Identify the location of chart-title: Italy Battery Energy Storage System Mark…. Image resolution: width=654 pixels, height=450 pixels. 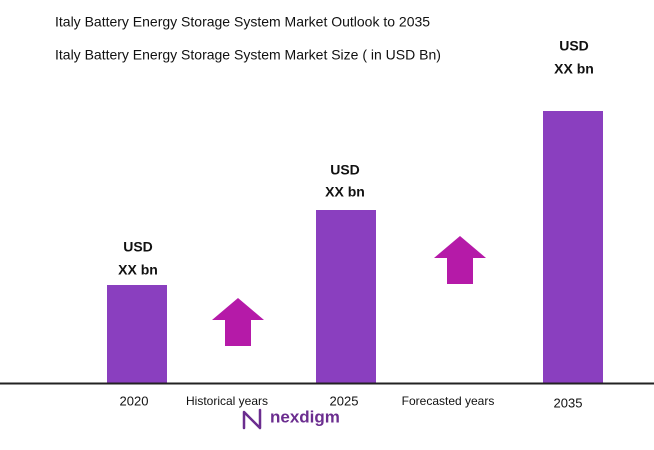
(242, 22).